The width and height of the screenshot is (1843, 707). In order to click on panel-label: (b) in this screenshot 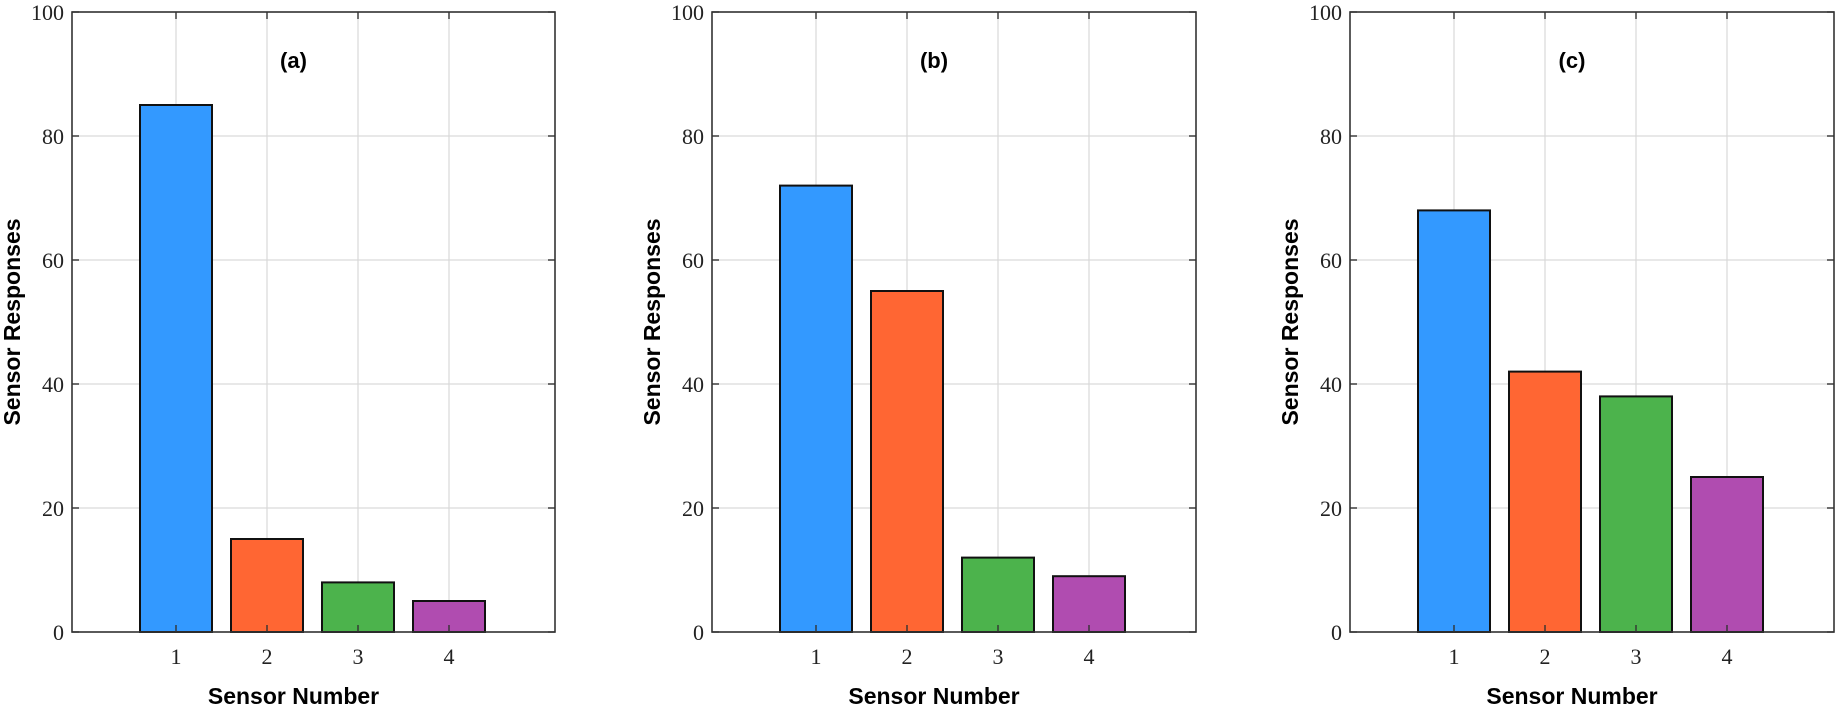, I will do `click(934, 60)`.